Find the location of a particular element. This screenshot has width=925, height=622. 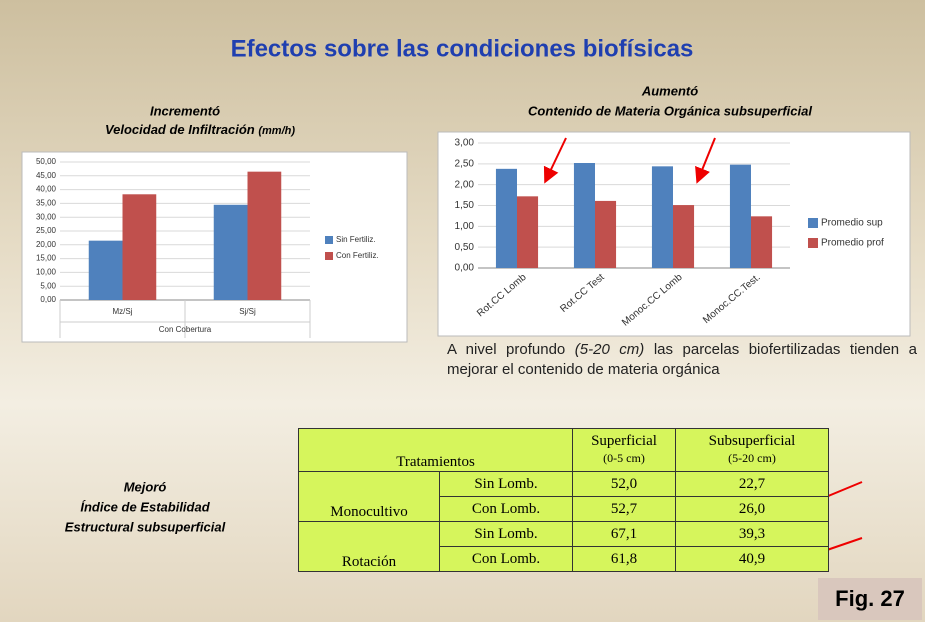

x-tick-label: Sj/Sj is located at coordinates (247, 311).